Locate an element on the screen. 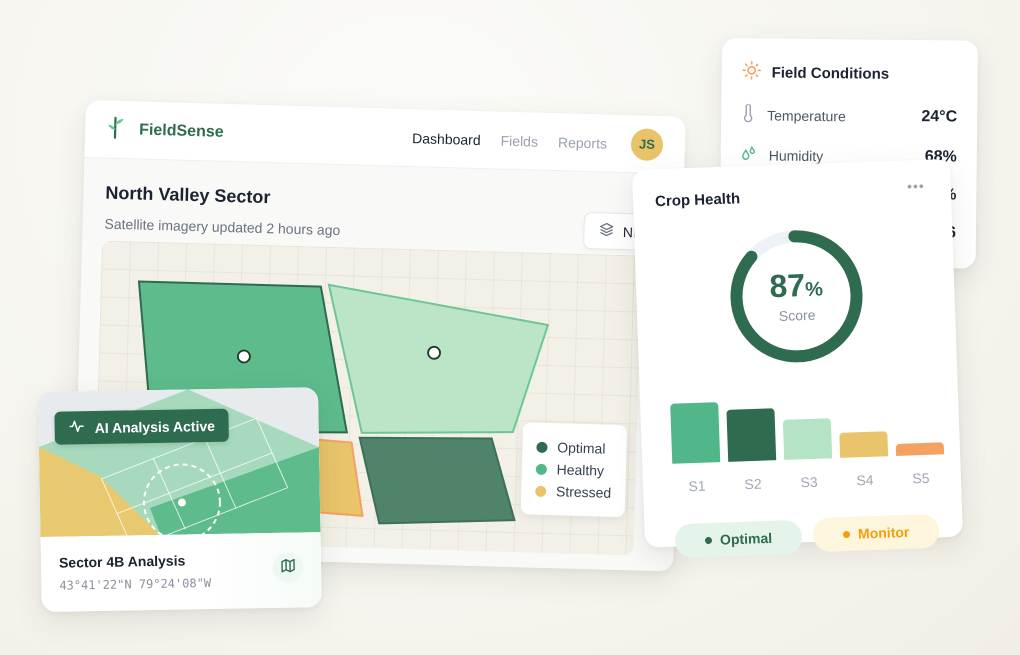  open-map-button is located at coordinates (288, 567).